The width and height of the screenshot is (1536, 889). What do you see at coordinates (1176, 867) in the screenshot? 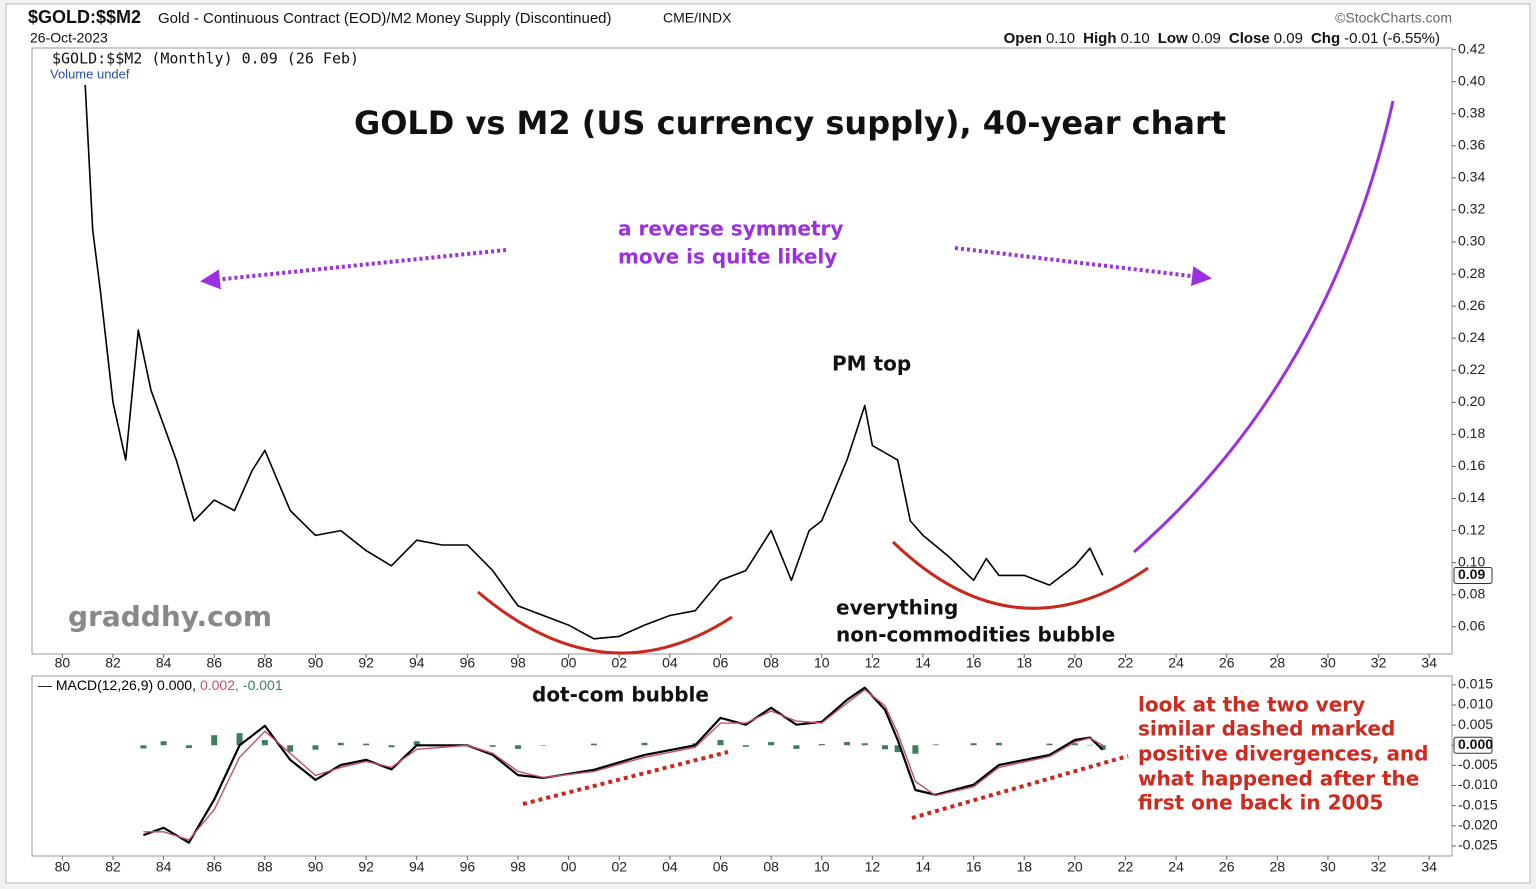
I see `x-tick-label: 24` at bounding box center [1176, 867].